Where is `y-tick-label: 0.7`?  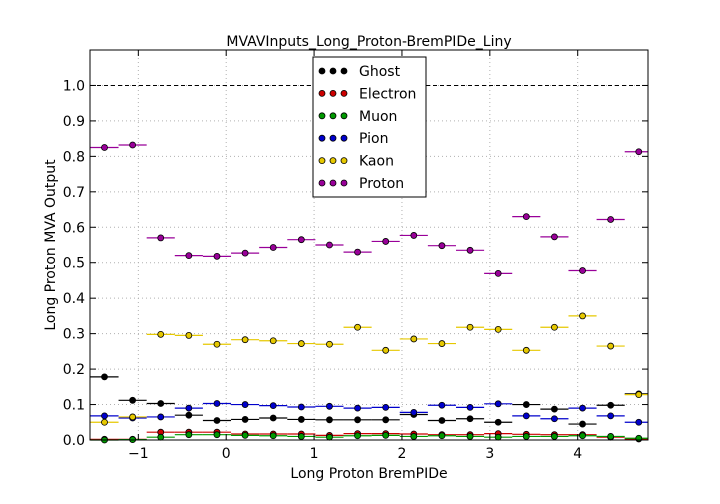
y-tick-label: 0.7 is located at coordinates (74, 193).